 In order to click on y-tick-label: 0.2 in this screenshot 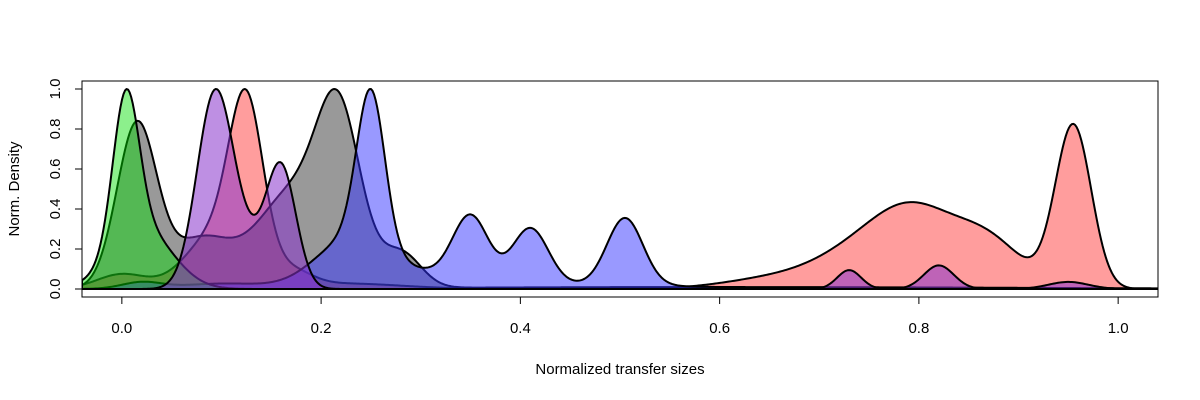, I will do `click(55, 249)`.